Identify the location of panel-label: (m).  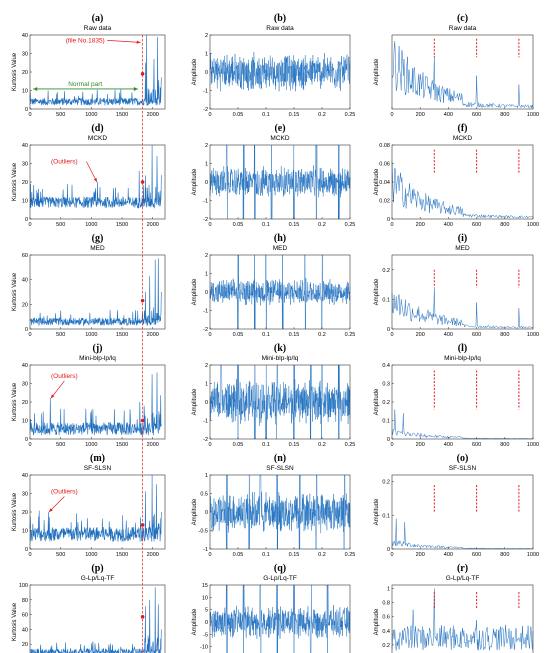
(97, 458).